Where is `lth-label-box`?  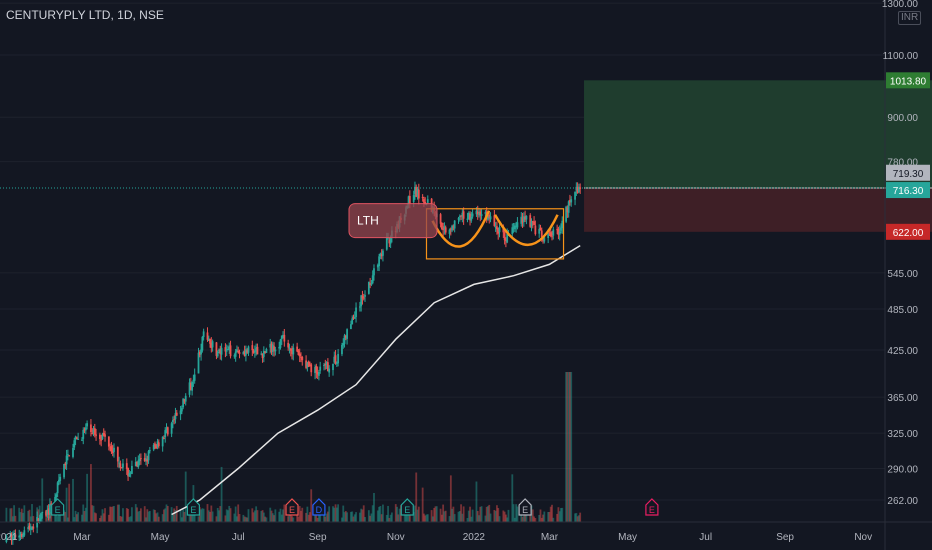
lth-label-box is located at coordinates (393, 221).